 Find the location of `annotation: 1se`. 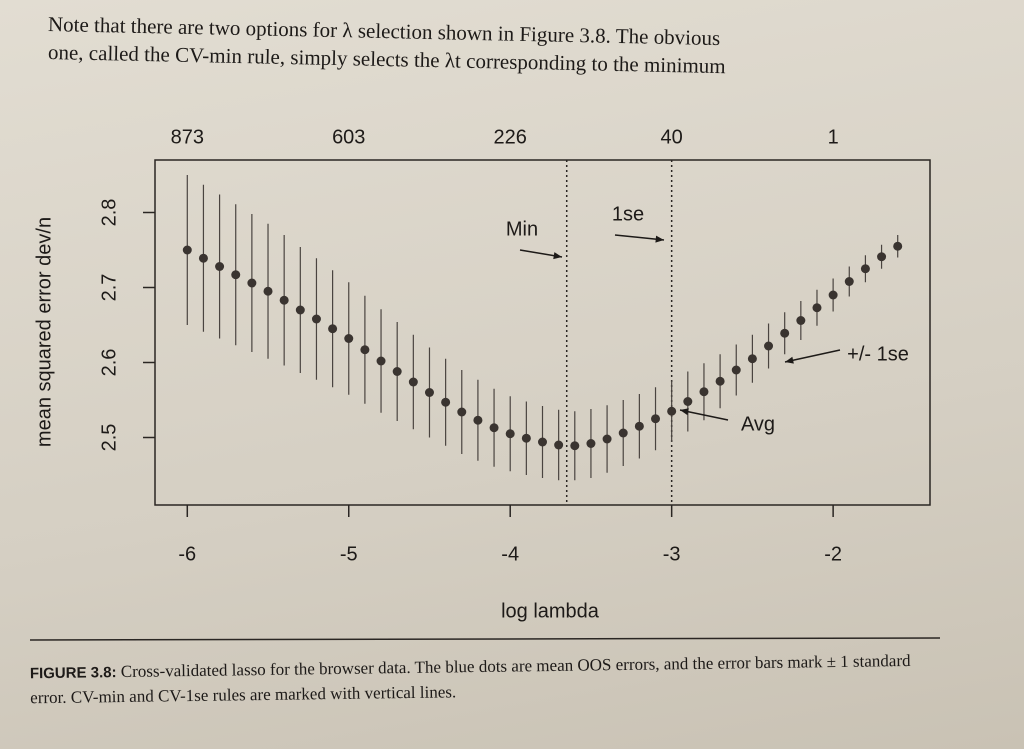

annotation: 1se is located at coordinates (628, 214).